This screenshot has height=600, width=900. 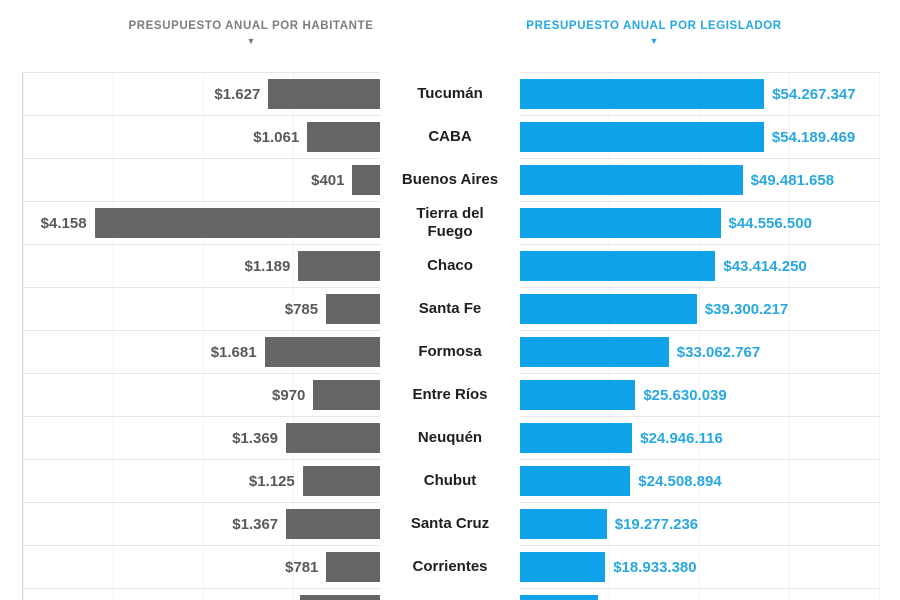 I want to click on legislador-plot-area: $24.946.116, so click(x=700, y=437).